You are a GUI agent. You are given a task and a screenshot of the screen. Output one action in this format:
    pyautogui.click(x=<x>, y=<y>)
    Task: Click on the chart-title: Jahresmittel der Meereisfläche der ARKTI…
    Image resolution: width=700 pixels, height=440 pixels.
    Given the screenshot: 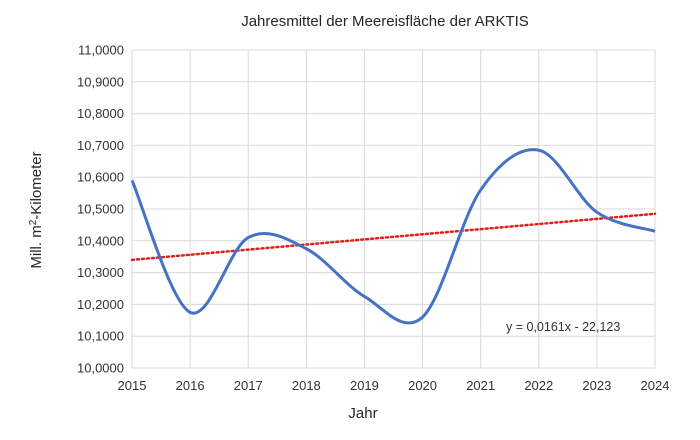 What is the action you would take?
    pyautogui.click(x=385, y=21)
    